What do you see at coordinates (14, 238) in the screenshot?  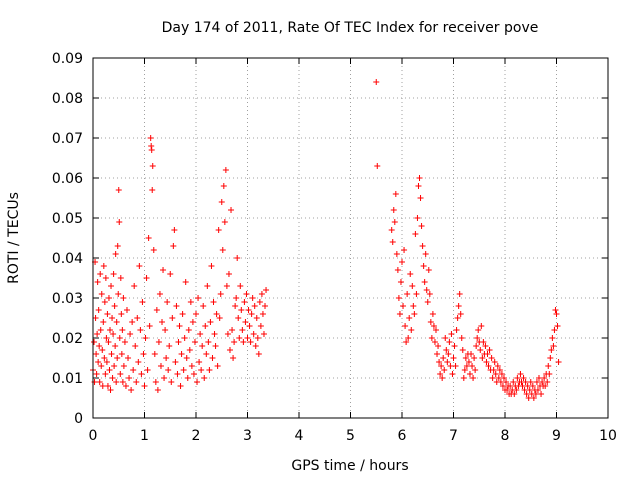 I see `y-axis-label: ROTI / TECUs` at bounding box center [14, 238].